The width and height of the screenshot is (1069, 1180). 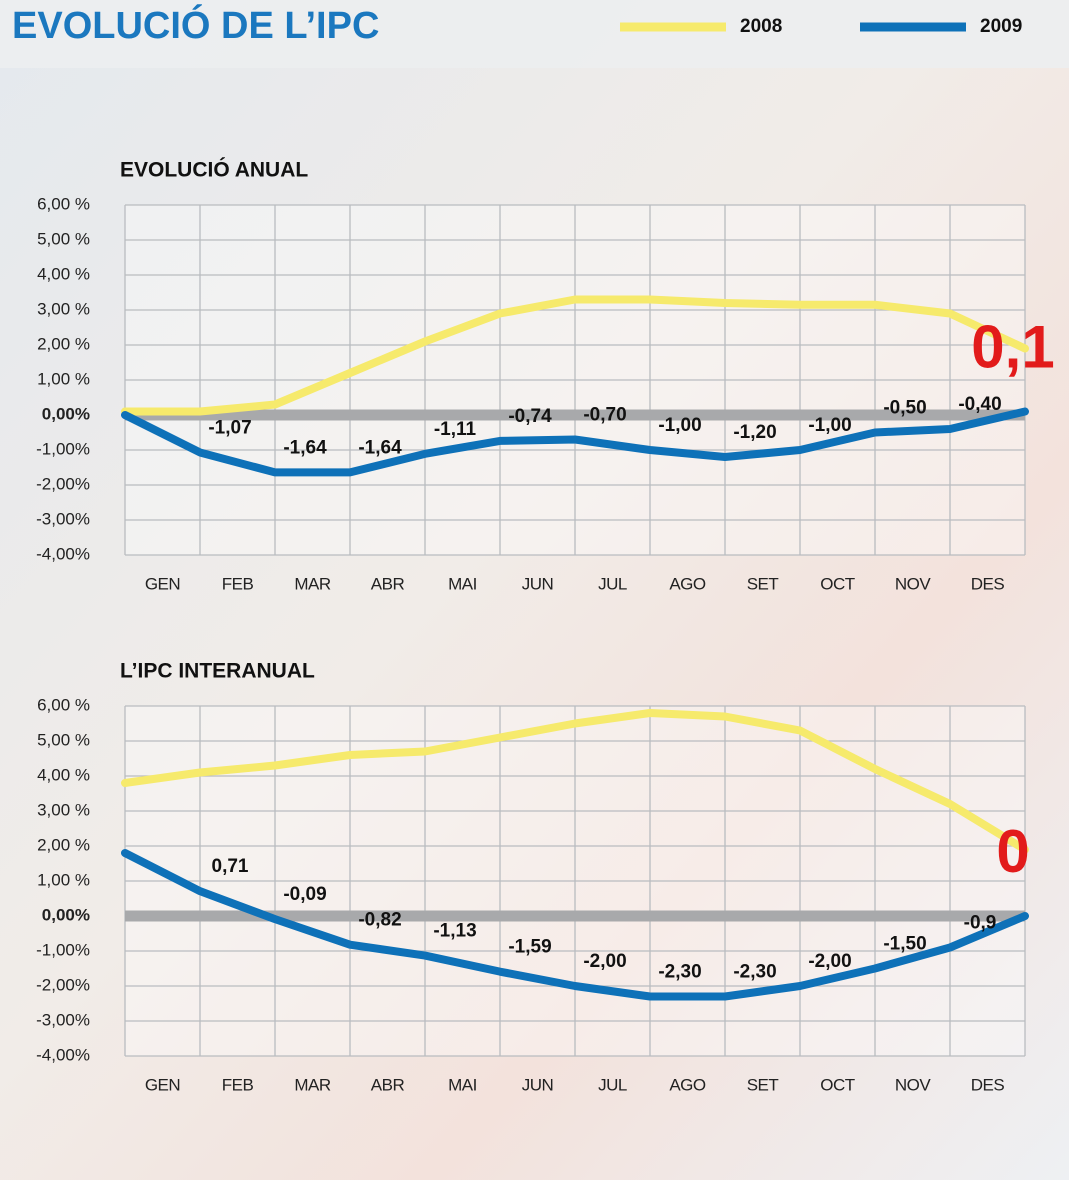 I want to click on value-label: -1,11, so click(x=455, y=429).